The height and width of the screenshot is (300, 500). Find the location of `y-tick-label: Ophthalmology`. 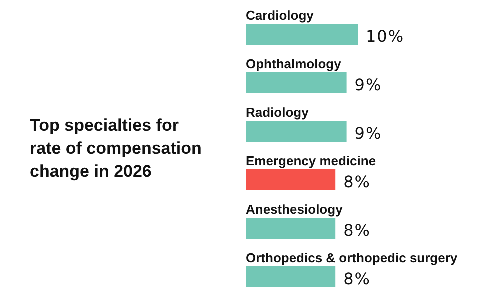

y-tick-label: Ophthalmology is located at coordinates (294, 64).